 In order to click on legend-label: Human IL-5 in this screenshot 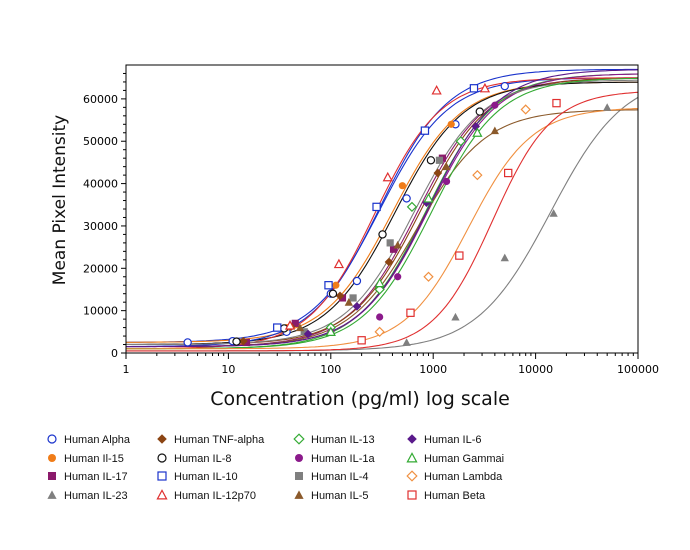, I will do `click(339, 496)`.